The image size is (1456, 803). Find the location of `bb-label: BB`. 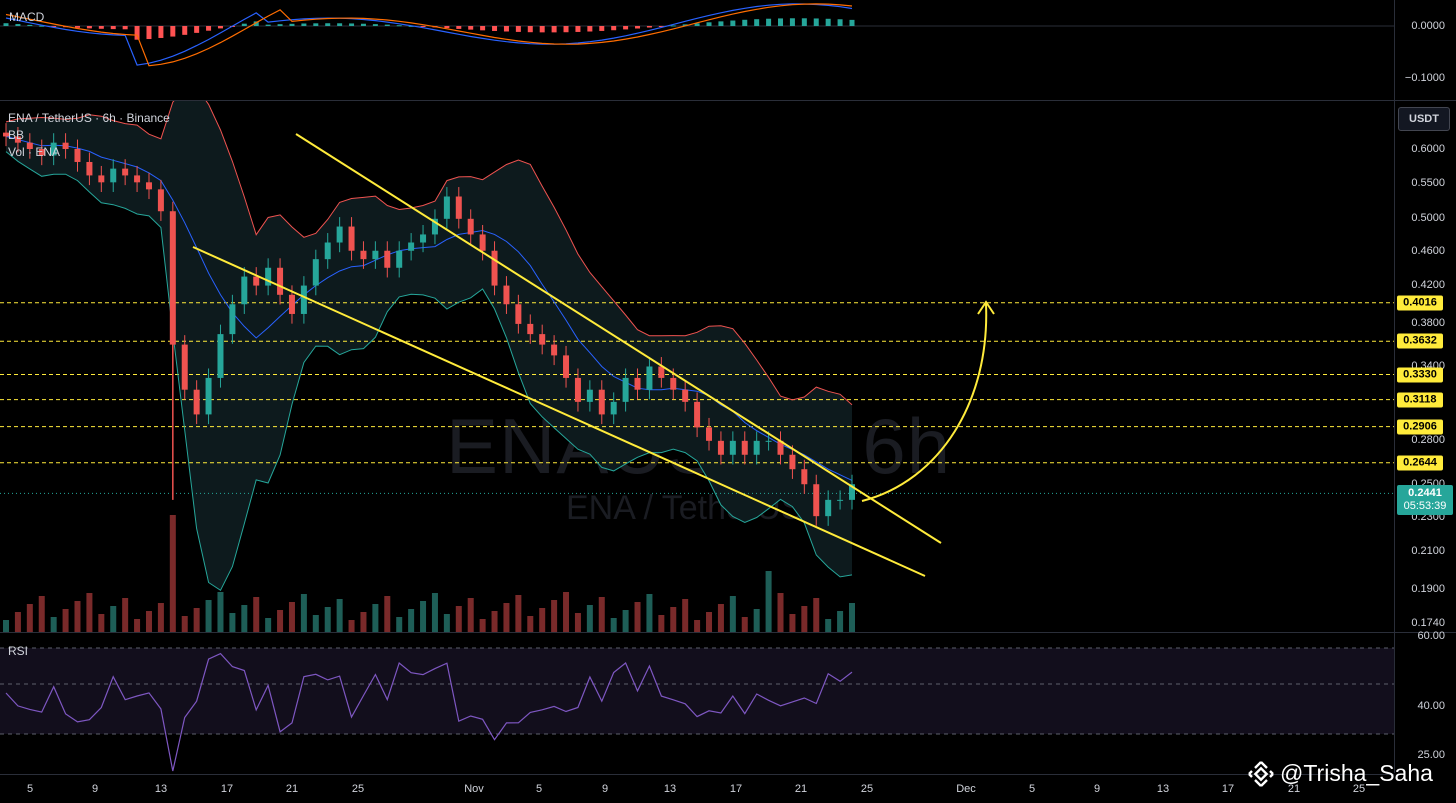

bb-label: BB is located at coordinates (16, 135).